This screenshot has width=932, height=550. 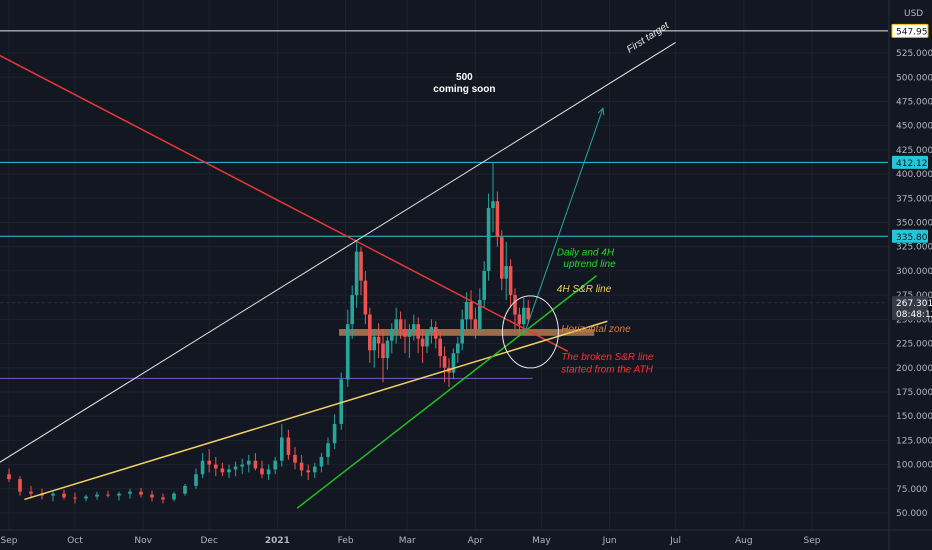 I want to click on currency-label: USD, so click(x=913, y=14).